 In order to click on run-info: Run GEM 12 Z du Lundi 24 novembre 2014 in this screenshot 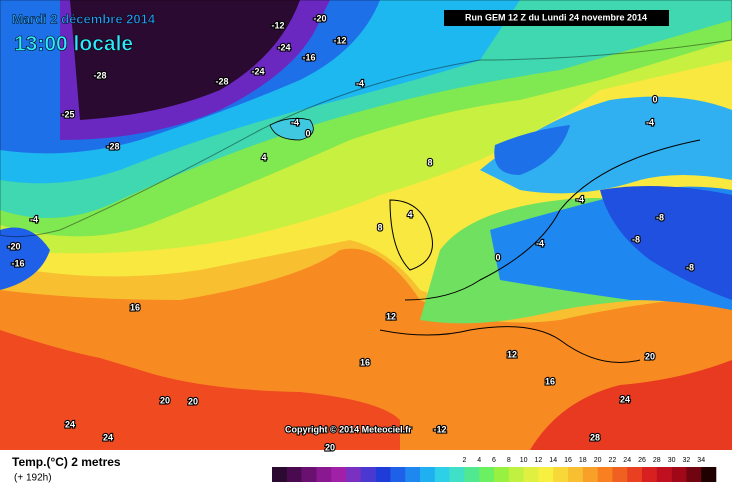, I will do `click(556, 17)`.